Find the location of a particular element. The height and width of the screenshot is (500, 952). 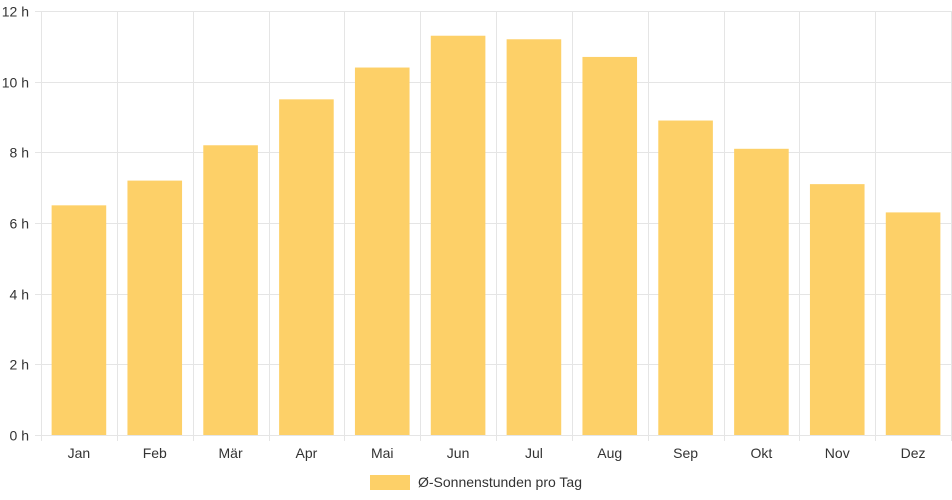

x-tick-label: Mär is located at coordinates (231, 453).